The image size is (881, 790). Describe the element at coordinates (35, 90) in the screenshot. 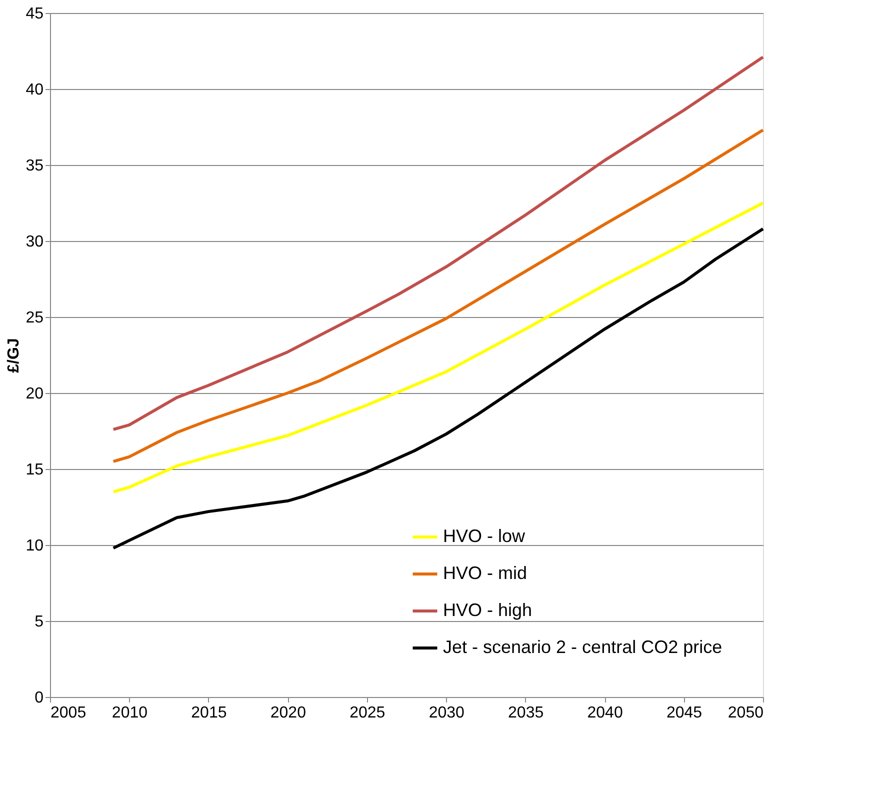

I see `y-tick-label: 40` at that location.